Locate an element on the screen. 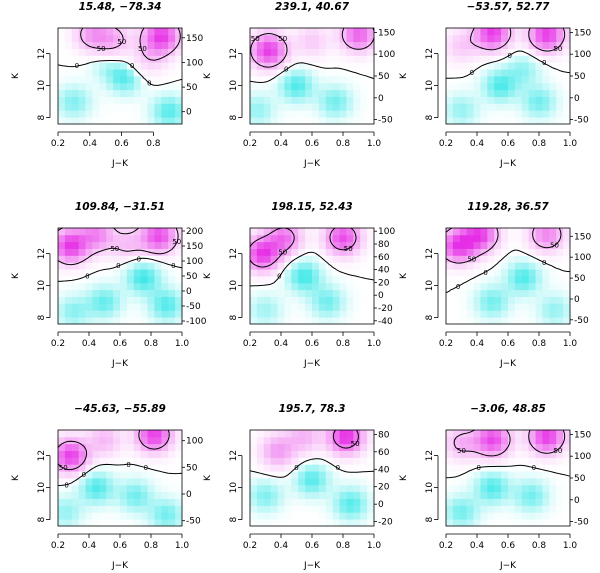  y-tick-label: 8 is located at coordinates (42, 117).